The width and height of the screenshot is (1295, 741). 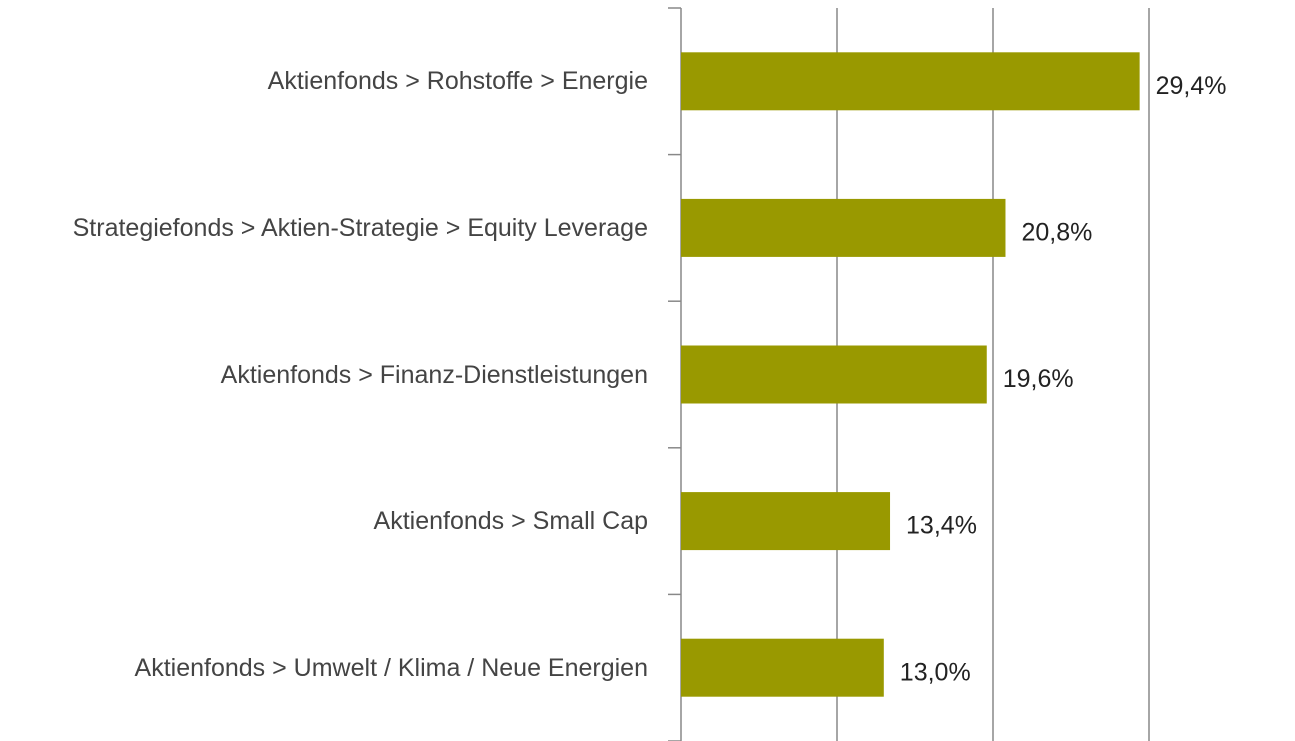 What do you see at coordinates (434, 374) in the screenshot?
I see `category-label: Aktienfonds > Finanz-Dienstleistungen` at bounding box center [434, 374].